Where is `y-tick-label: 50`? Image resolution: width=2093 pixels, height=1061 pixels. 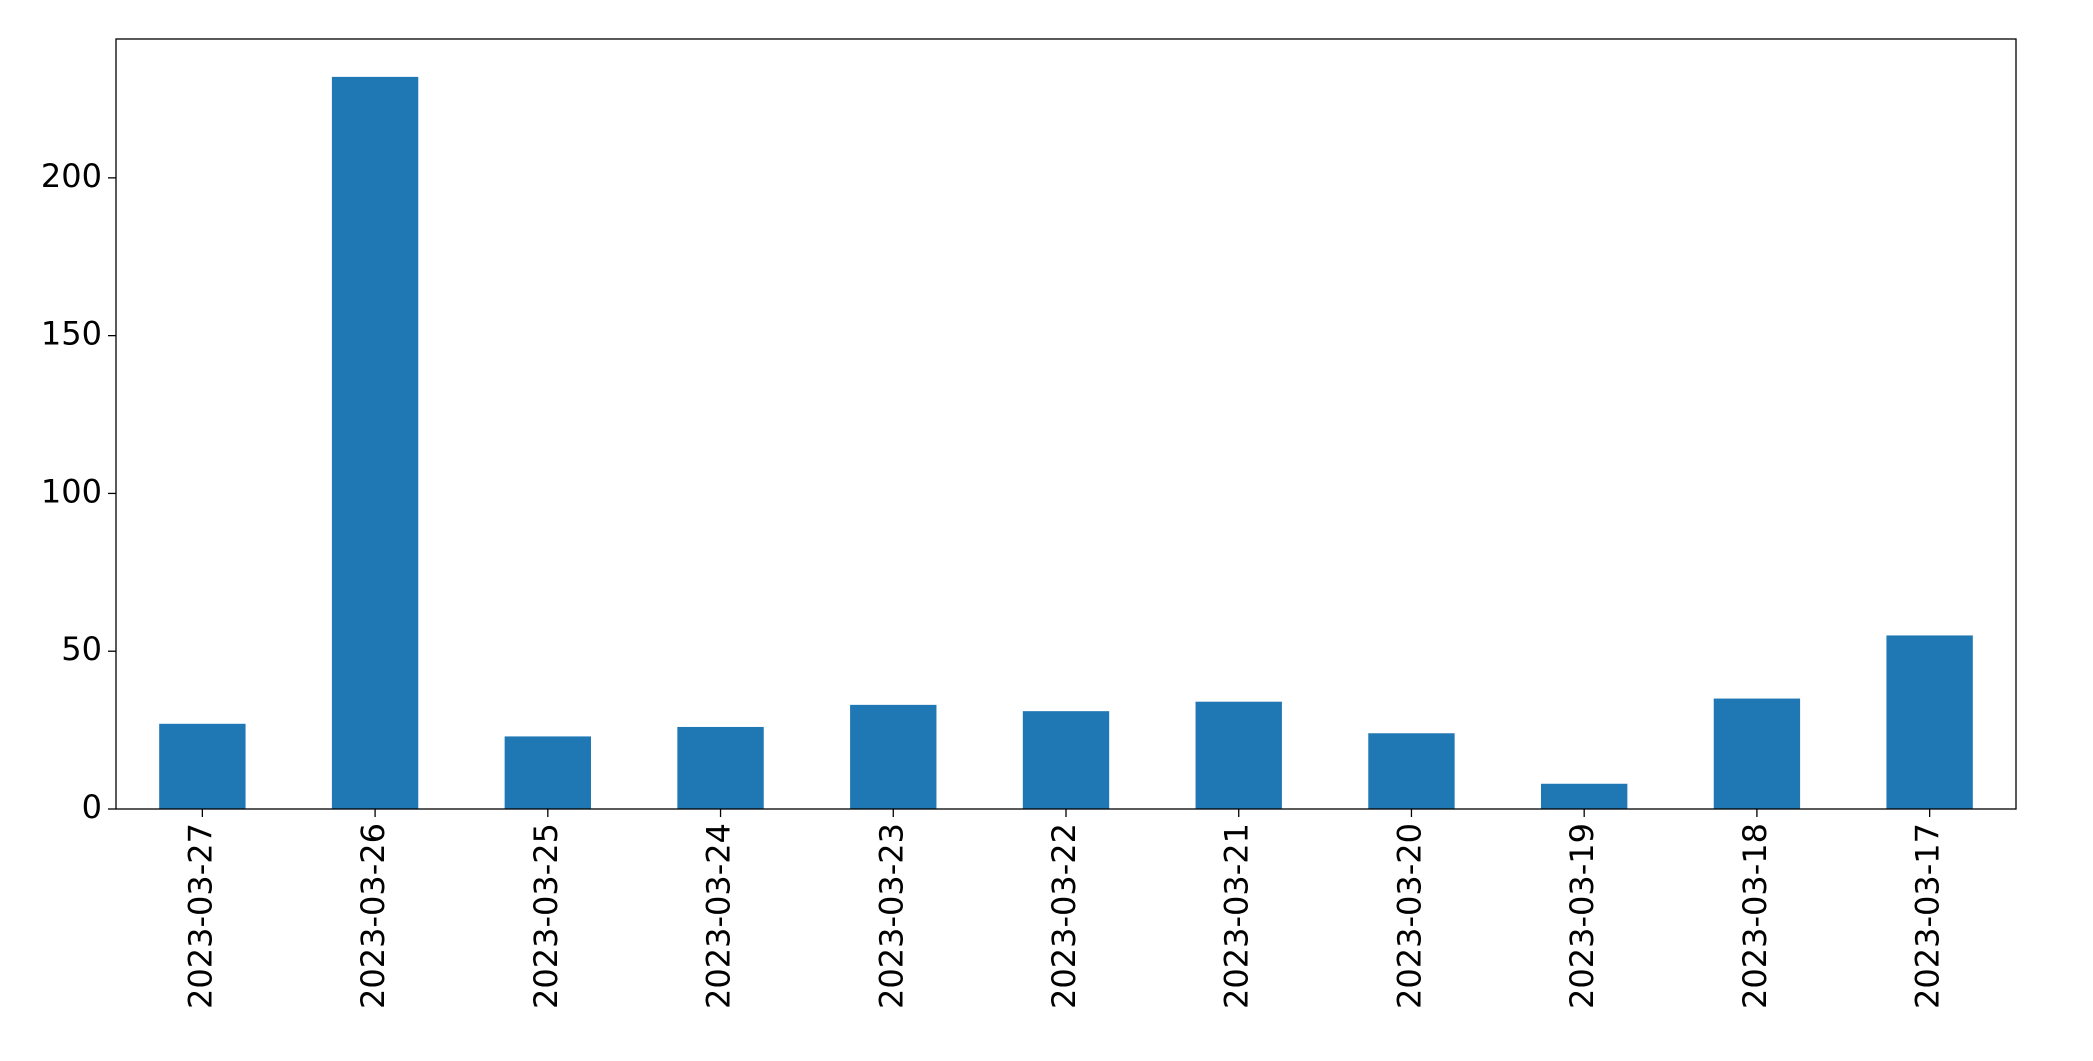 y-tick-label: 50 is located at coordinates (81, 649).